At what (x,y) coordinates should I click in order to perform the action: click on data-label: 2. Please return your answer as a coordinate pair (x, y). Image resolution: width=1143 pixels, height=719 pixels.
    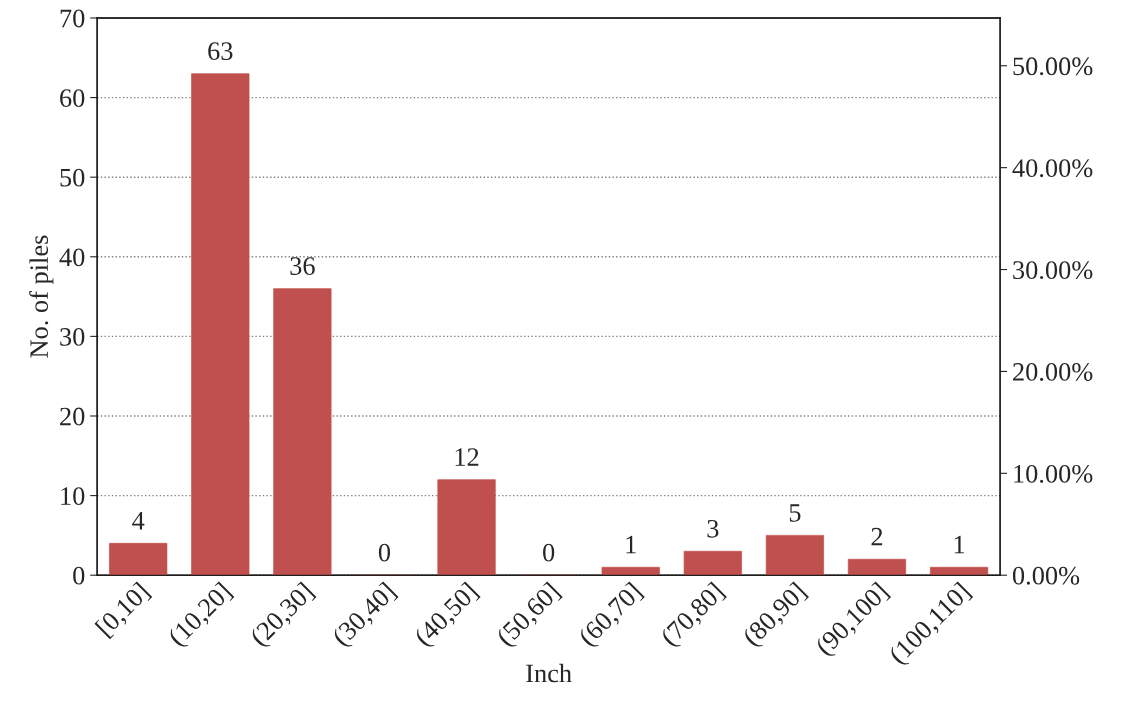
    Looking at the image, I should click on (877, 536).